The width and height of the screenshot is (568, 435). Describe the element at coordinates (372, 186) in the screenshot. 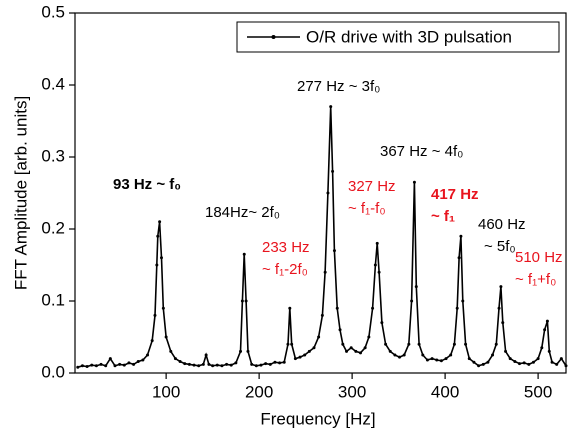

I see `annotation: 327 Hz` at that location.